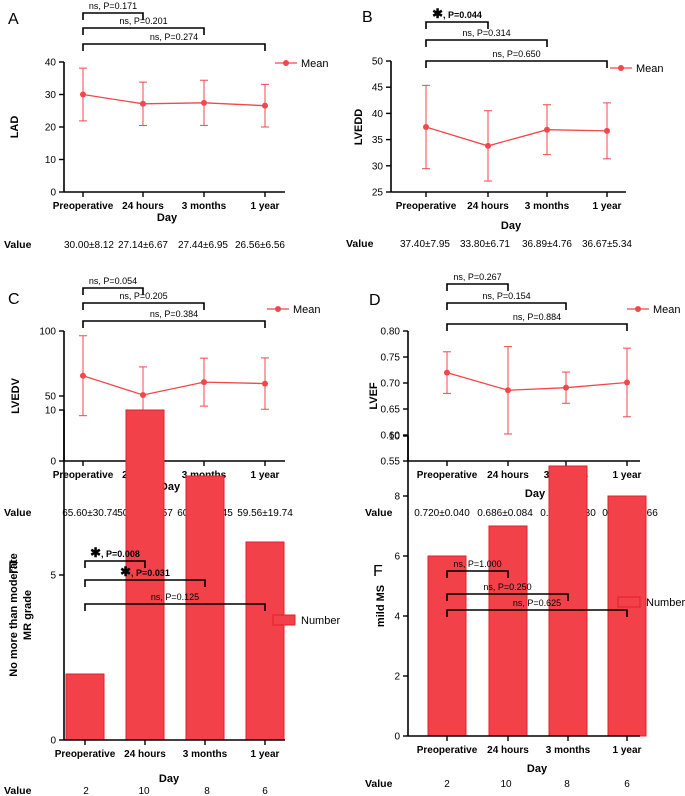 The width and height of the screenshot is (685, 796). What do you see at coordinates (535, 494) in the screenshot?
I see `chart-d-x-axis-title: Day` at bounding box center [535, 494].